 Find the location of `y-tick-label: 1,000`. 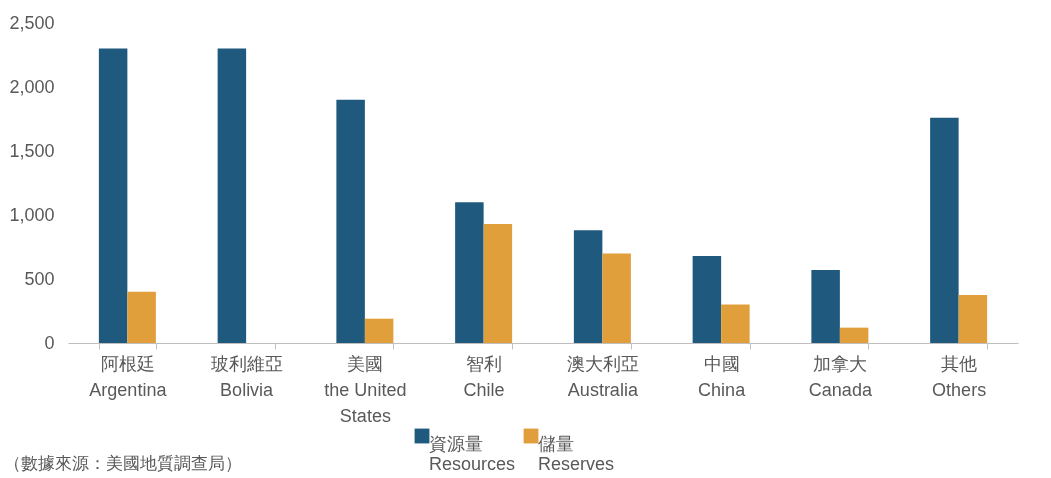

y-tick-label: 1,000 is located at coordinates (32, 214).